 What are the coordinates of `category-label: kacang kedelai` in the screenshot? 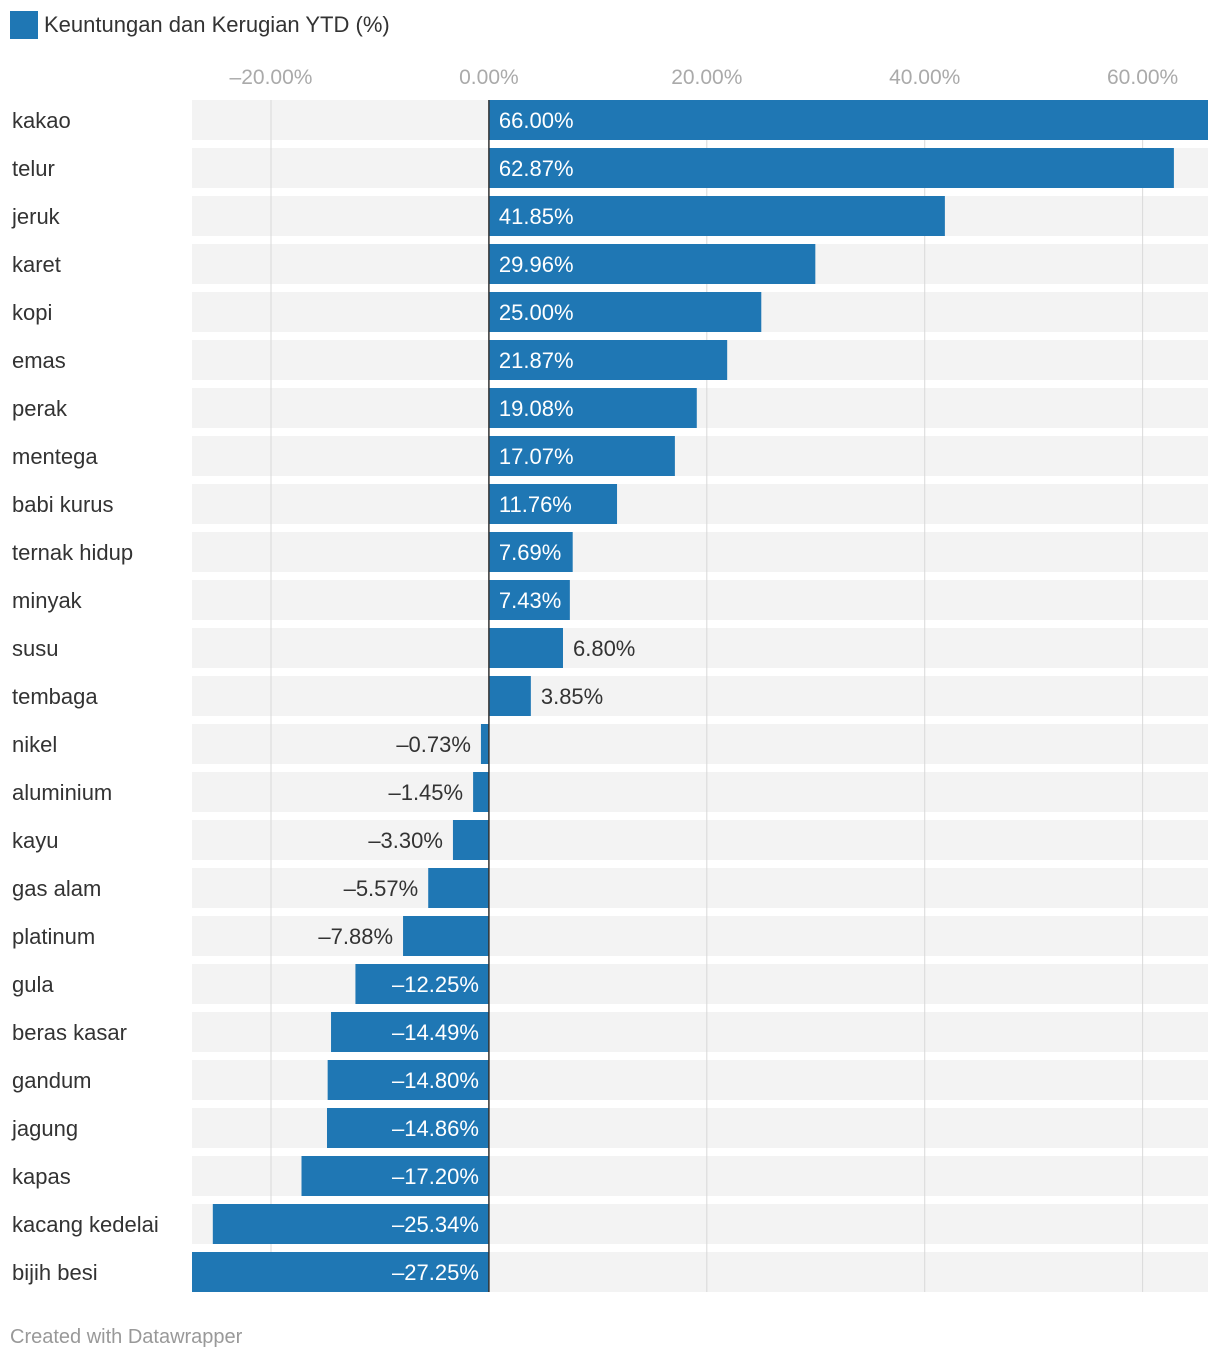 It's located at (85, 1224).